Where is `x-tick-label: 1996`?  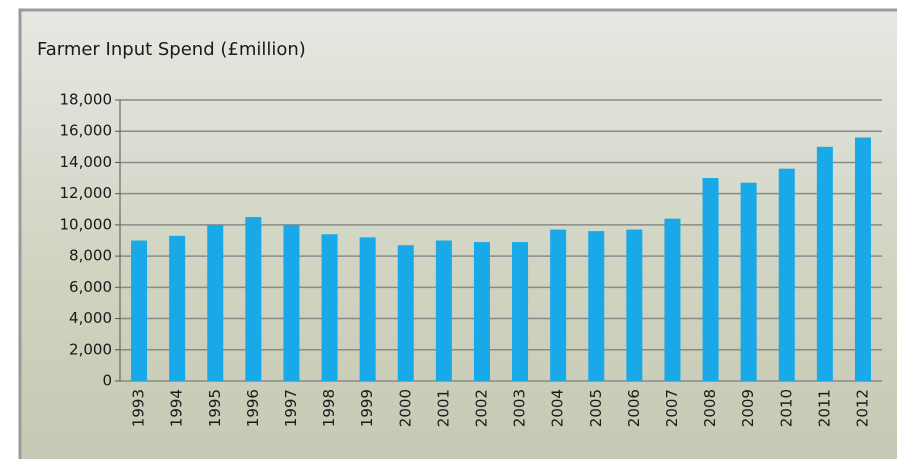
x-tick-label: 1996 is located at coordinates (253, 408).